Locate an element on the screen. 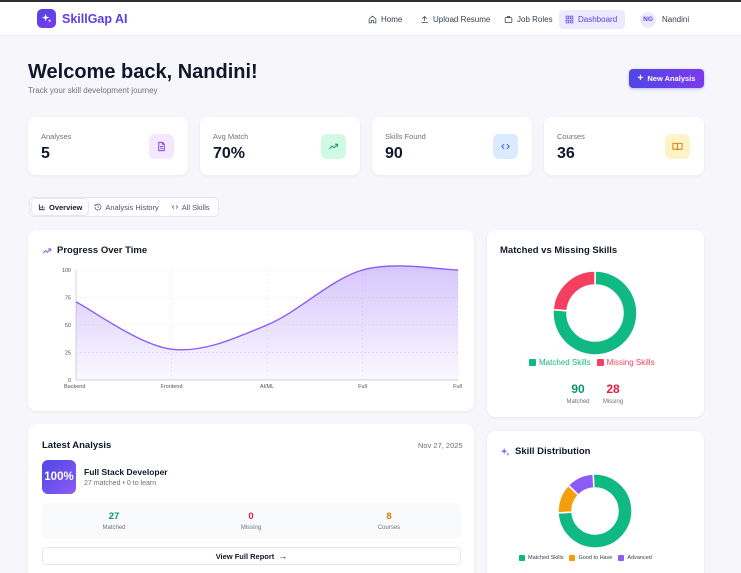  tab-all-skills: All Skills is located at coordinates (190, 207).